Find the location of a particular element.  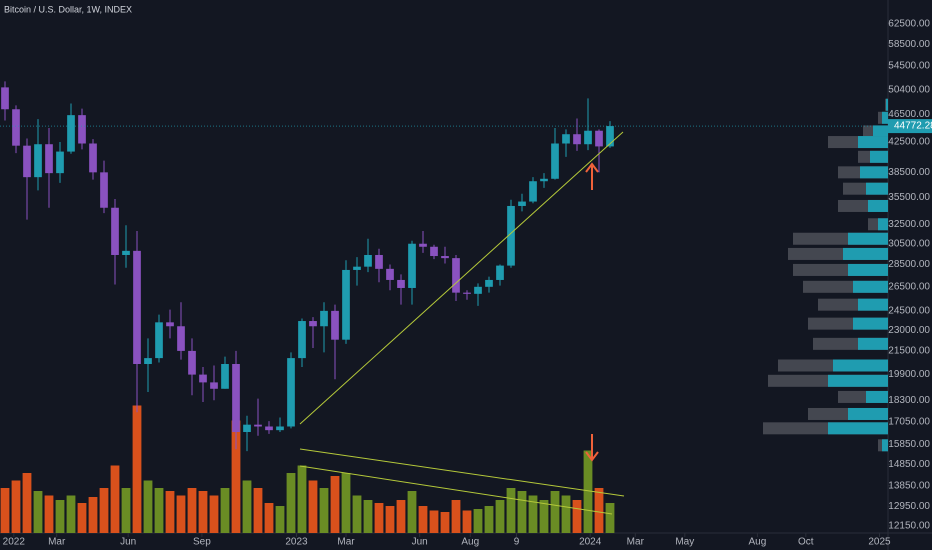

y-tick-label: 62500.00 is located at coordinates (909, 23).